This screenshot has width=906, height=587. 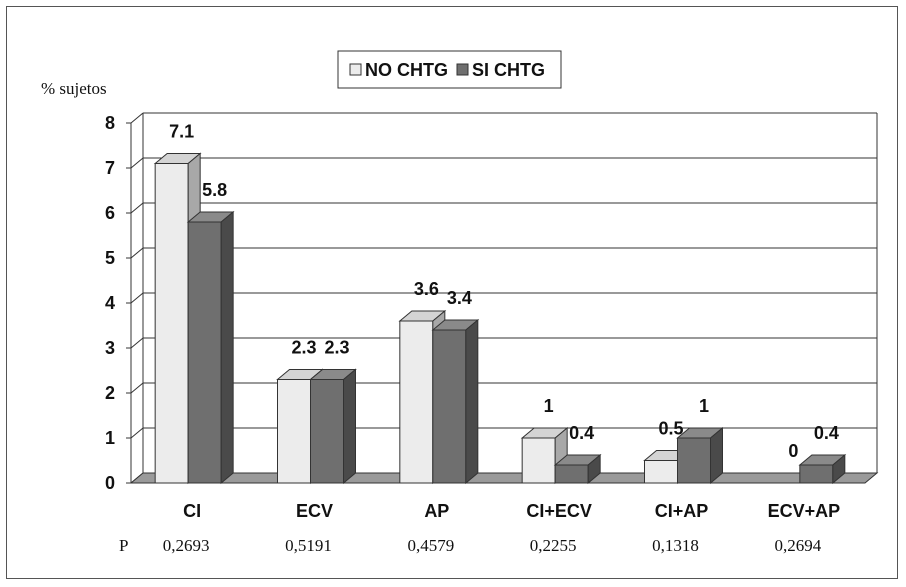 I want to click on x-tick-label: AP, so click(x=436, y=511).